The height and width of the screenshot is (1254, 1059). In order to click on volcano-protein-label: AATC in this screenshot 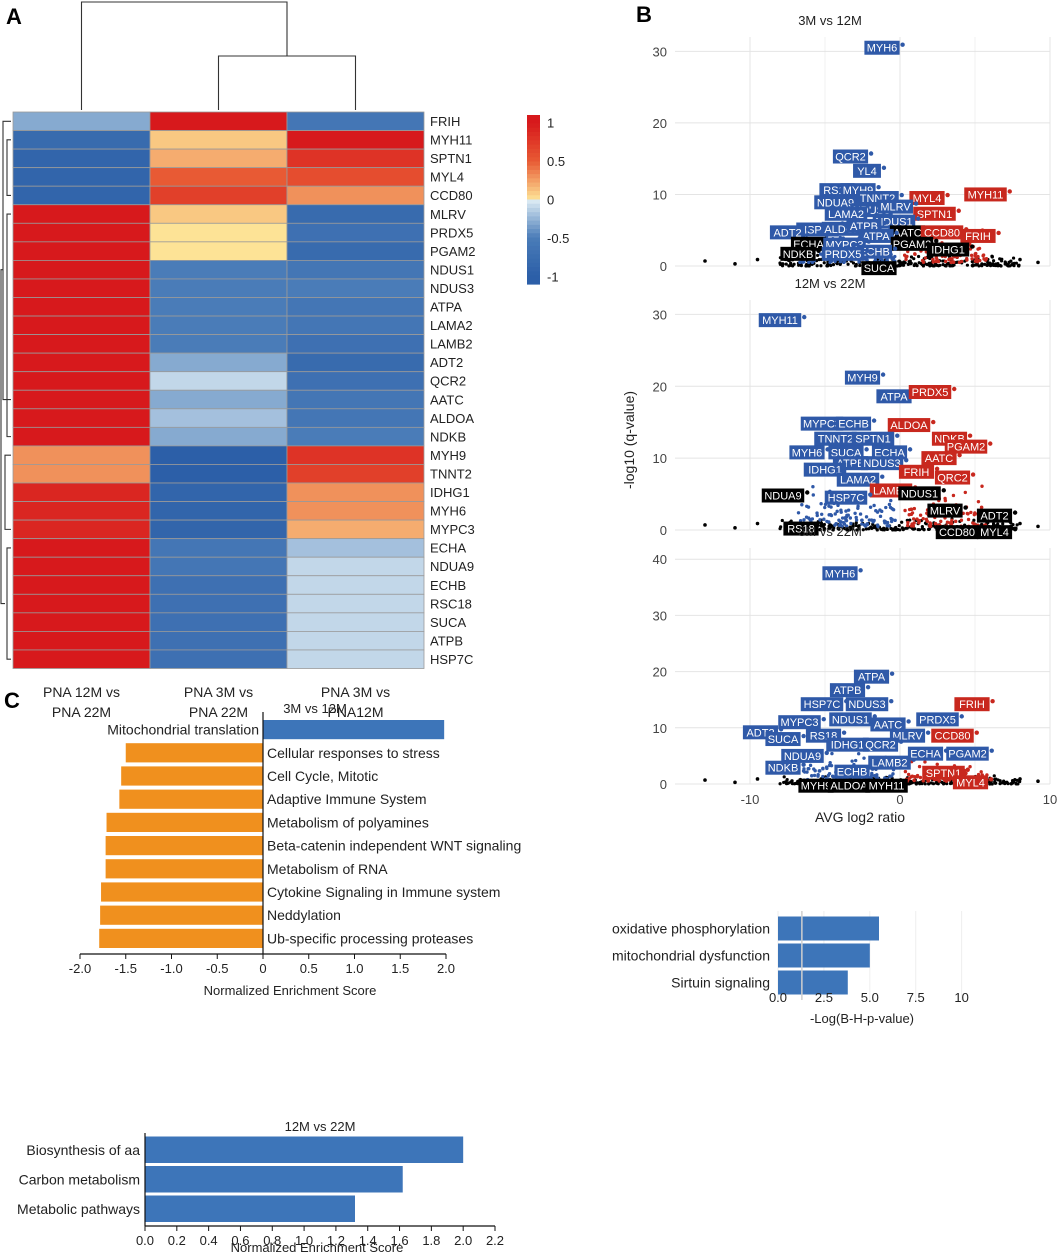, I will do `click(888, 725)`.